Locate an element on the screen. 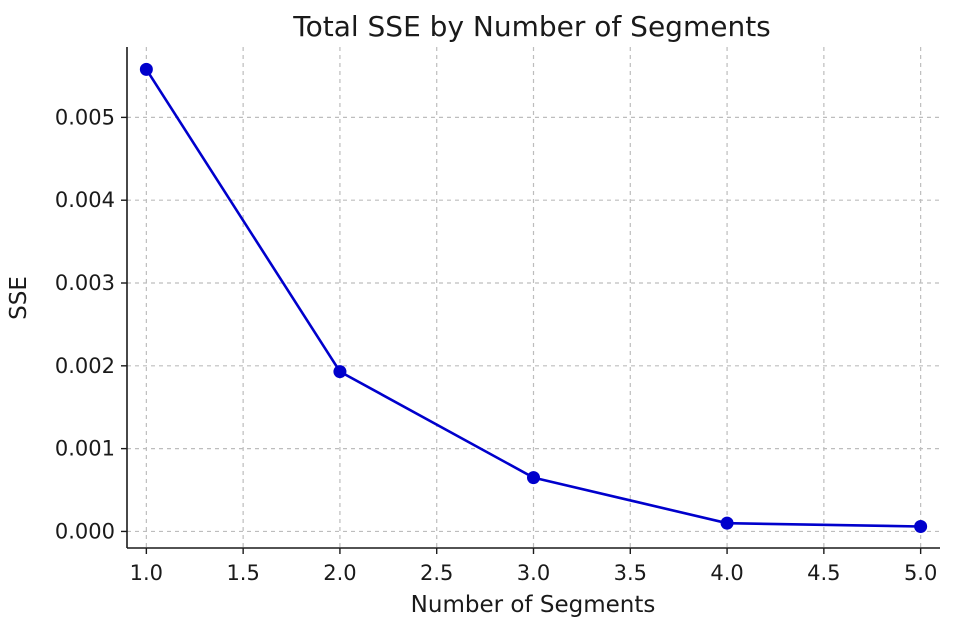 This screenshot has width=957, height=621. y-tick-label-0: 0.000 is located at coordinates (85, 531).